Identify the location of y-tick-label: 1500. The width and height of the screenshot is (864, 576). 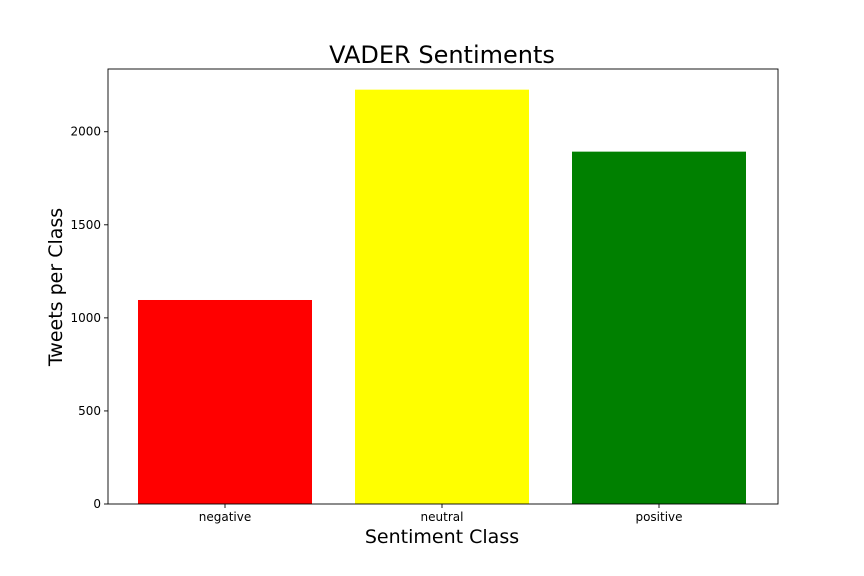
(85, 225).